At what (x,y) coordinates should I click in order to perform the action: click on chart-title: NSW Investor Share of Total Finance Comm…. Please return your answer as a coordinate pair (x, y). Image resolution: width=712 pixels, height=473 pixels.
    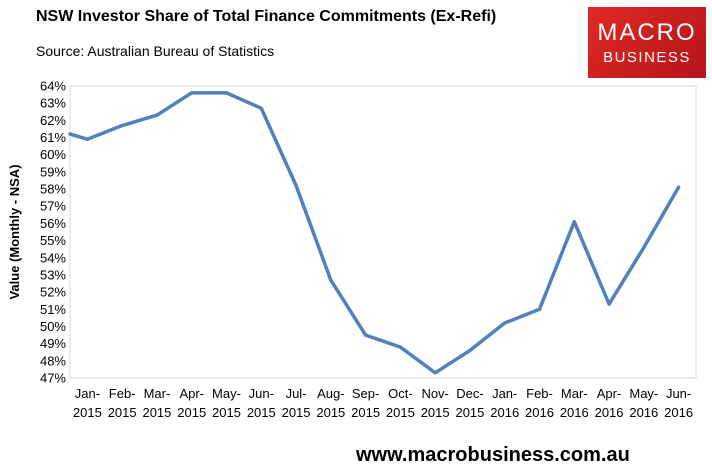
    Looking at the image, I should click on (266, 16).